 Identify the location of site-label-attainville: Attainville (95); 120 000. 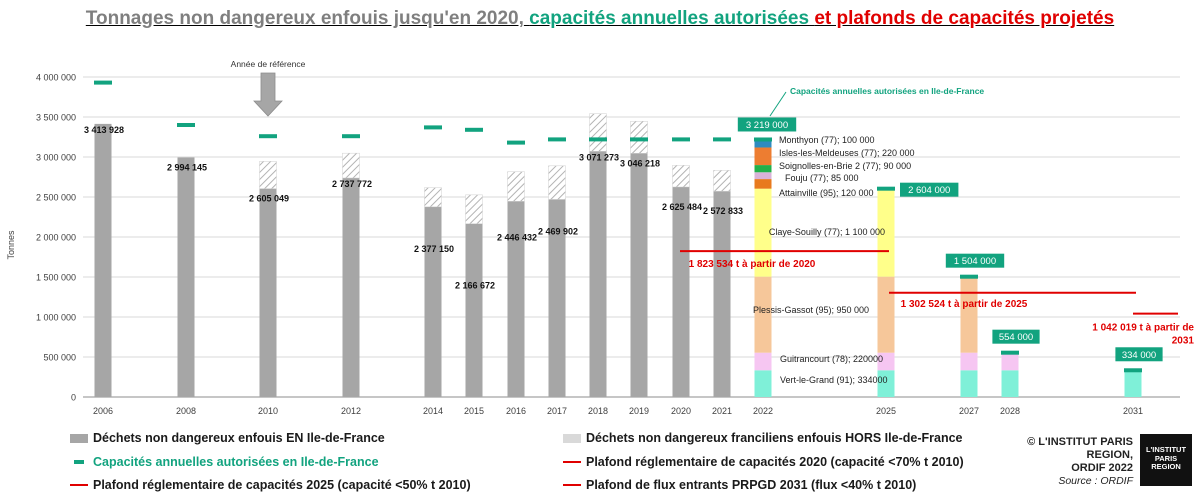
(826, 193).